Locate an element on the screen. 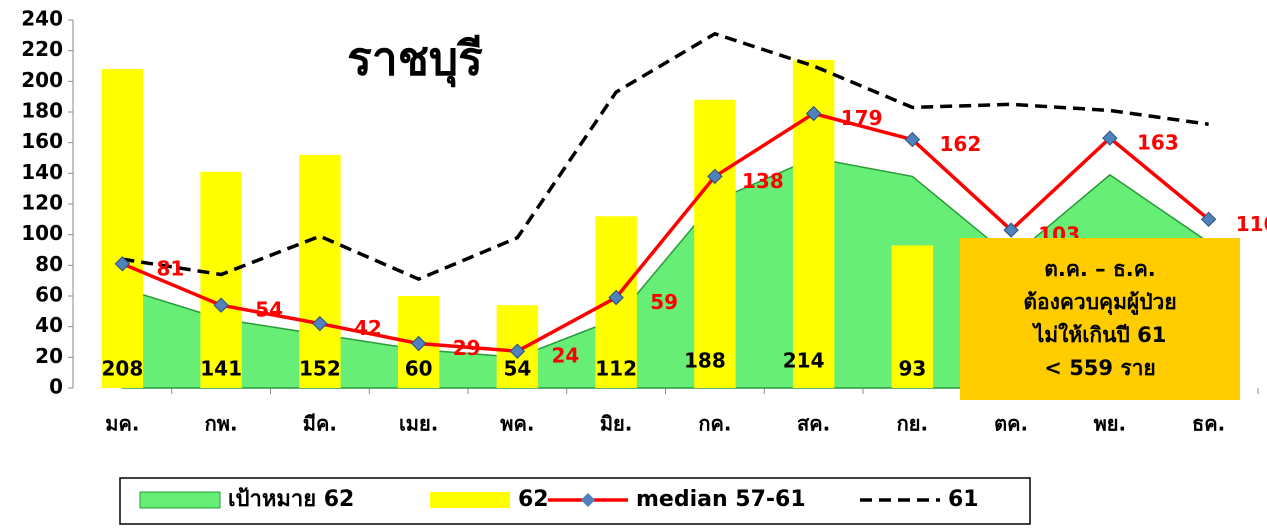 The width and height of the screenshot is (1267, 528). data-label: 112 is located at coordinates (616, 369).